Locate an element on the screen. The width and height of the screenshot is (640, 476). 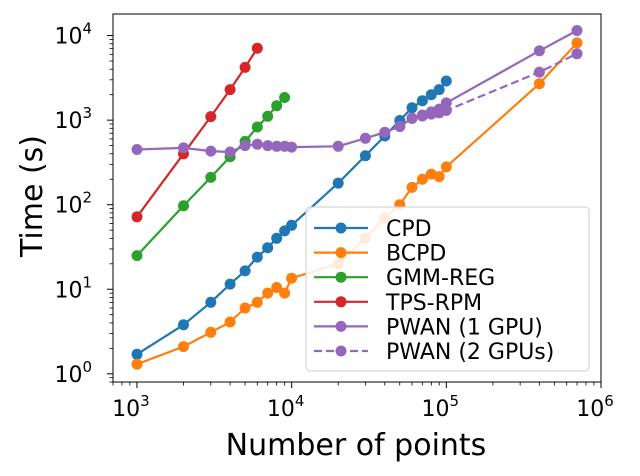
legend-label-0: CPD is located at coordinates (409, 229).